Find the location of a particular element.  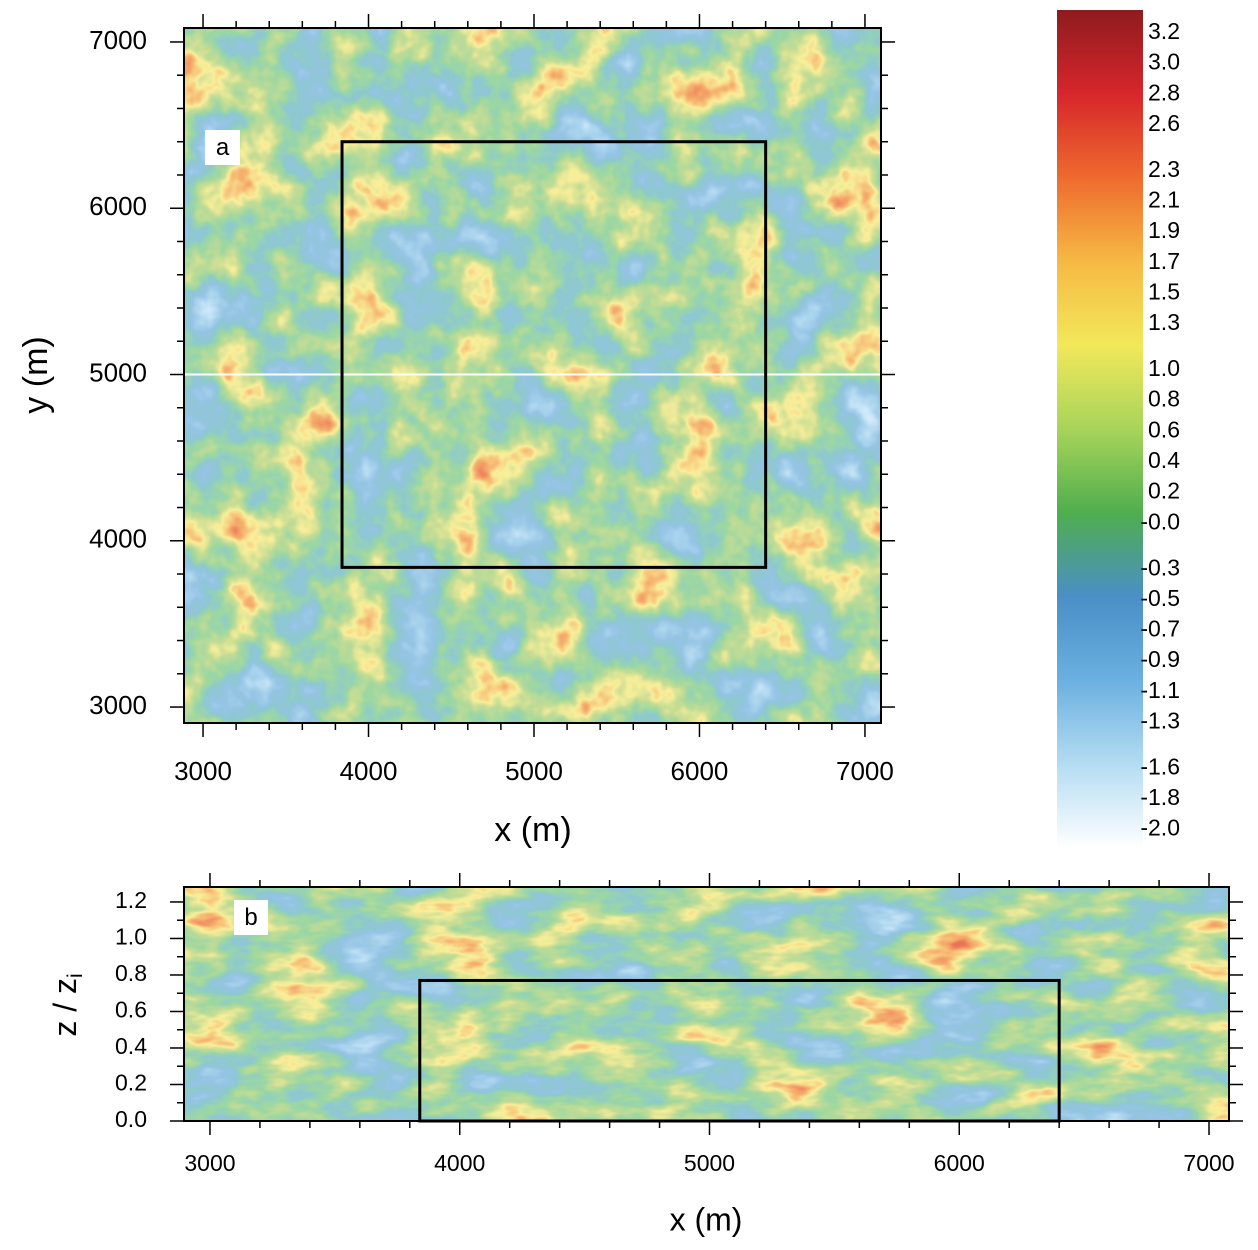

y-tick-label: 7000 is located at coordinates (118, 40).